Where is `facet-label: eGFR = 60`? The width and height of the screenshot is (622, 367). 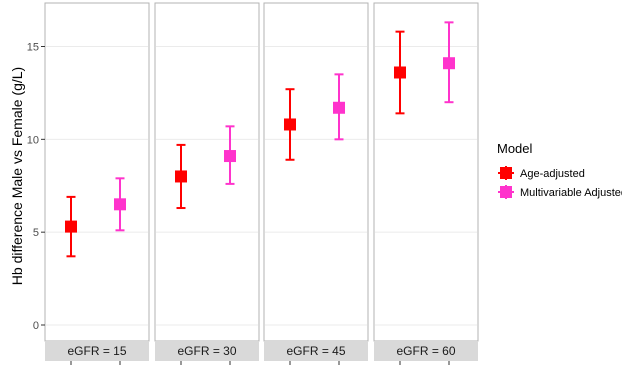 facet-label: eGFR = 60 is located at coordinates (425, 351).